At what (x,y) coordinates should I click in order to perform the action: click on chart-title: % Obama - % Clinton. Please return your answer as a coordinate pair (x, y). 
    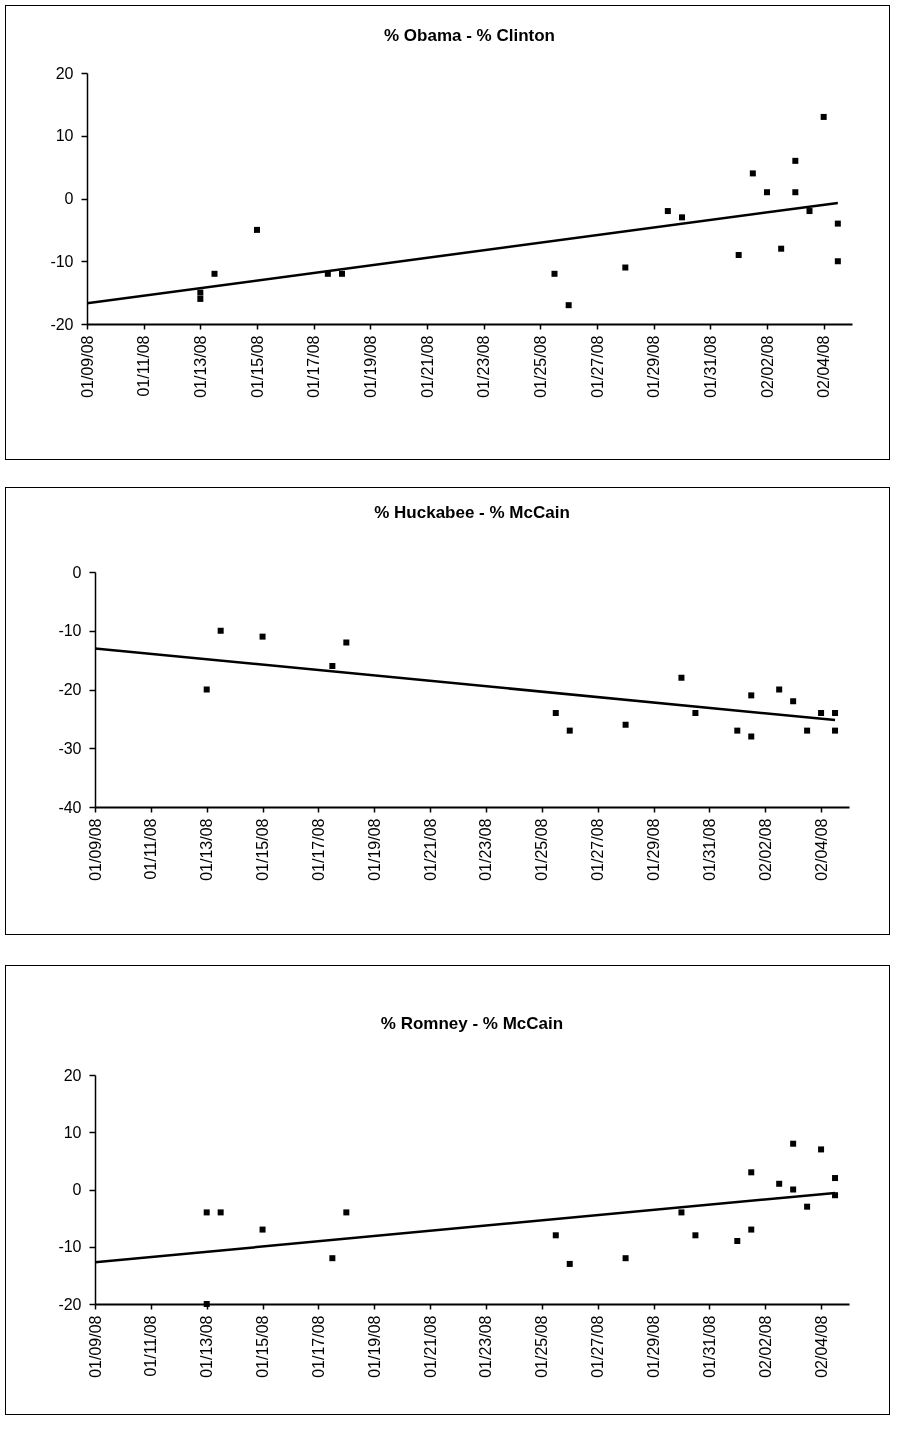
    Looking at the image, I should click on (469, 35).